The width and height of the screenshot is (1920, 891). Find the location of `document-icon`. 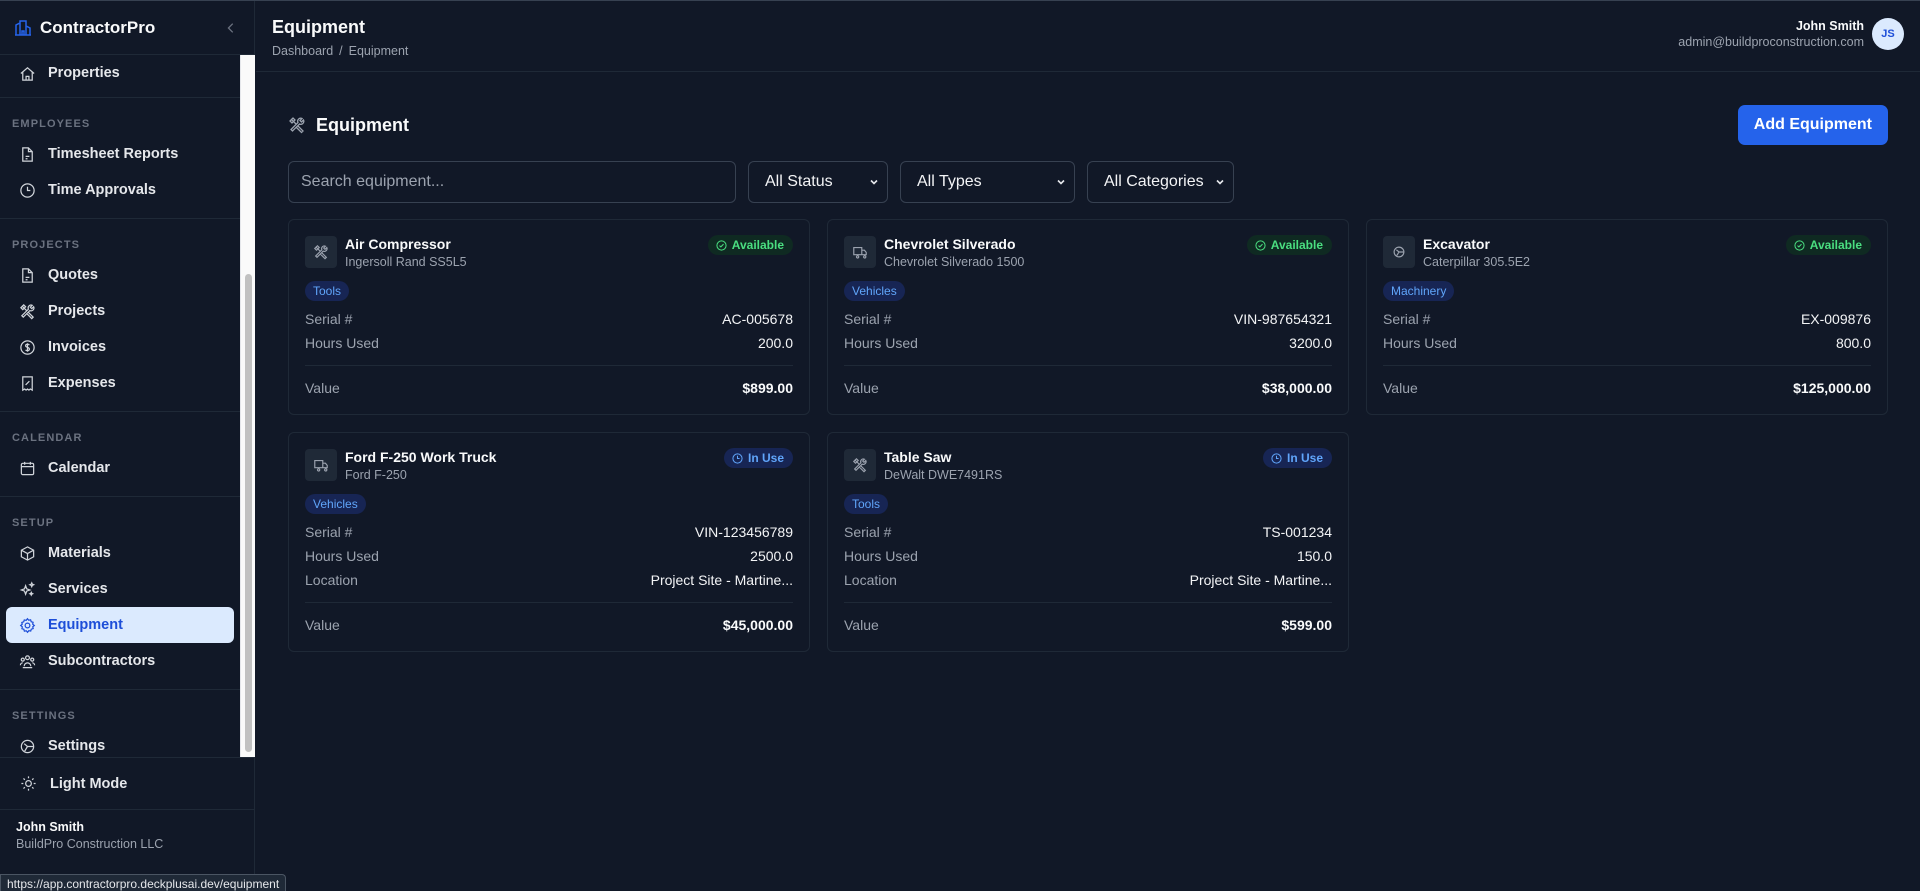

document-icon is located at coordinates (27, 154).